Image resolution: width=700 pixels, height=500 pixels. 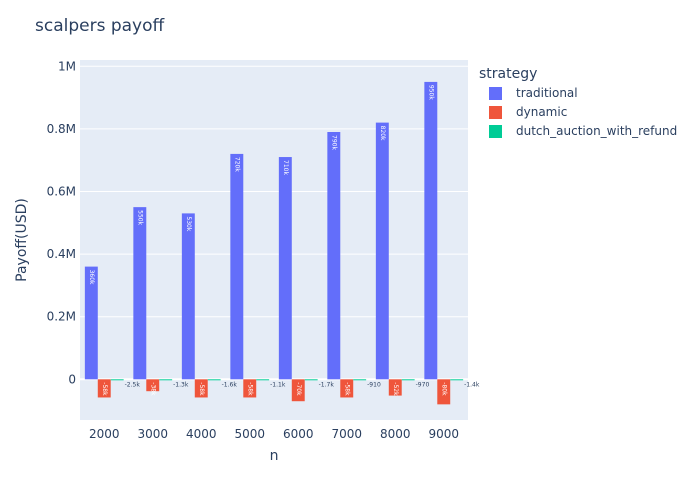 What do you see at coordinates (333, 142) in the screenshot?
I see `bar-data-label: 790k` at bounding box center [333, 142].